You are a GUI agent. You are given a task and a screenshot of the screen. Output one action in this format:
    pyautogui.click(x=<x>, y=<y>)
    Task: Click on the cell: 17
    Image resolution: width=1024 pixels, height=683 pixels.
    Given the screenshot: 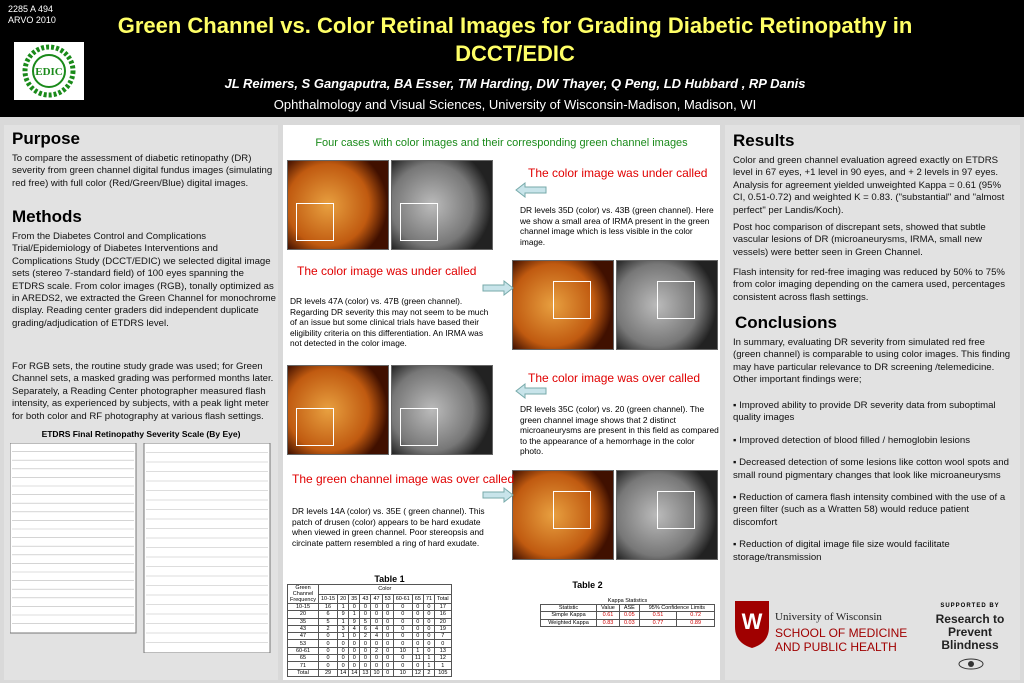 What is the action you would take?
    pyautogui.click(x=443, y=607)
    